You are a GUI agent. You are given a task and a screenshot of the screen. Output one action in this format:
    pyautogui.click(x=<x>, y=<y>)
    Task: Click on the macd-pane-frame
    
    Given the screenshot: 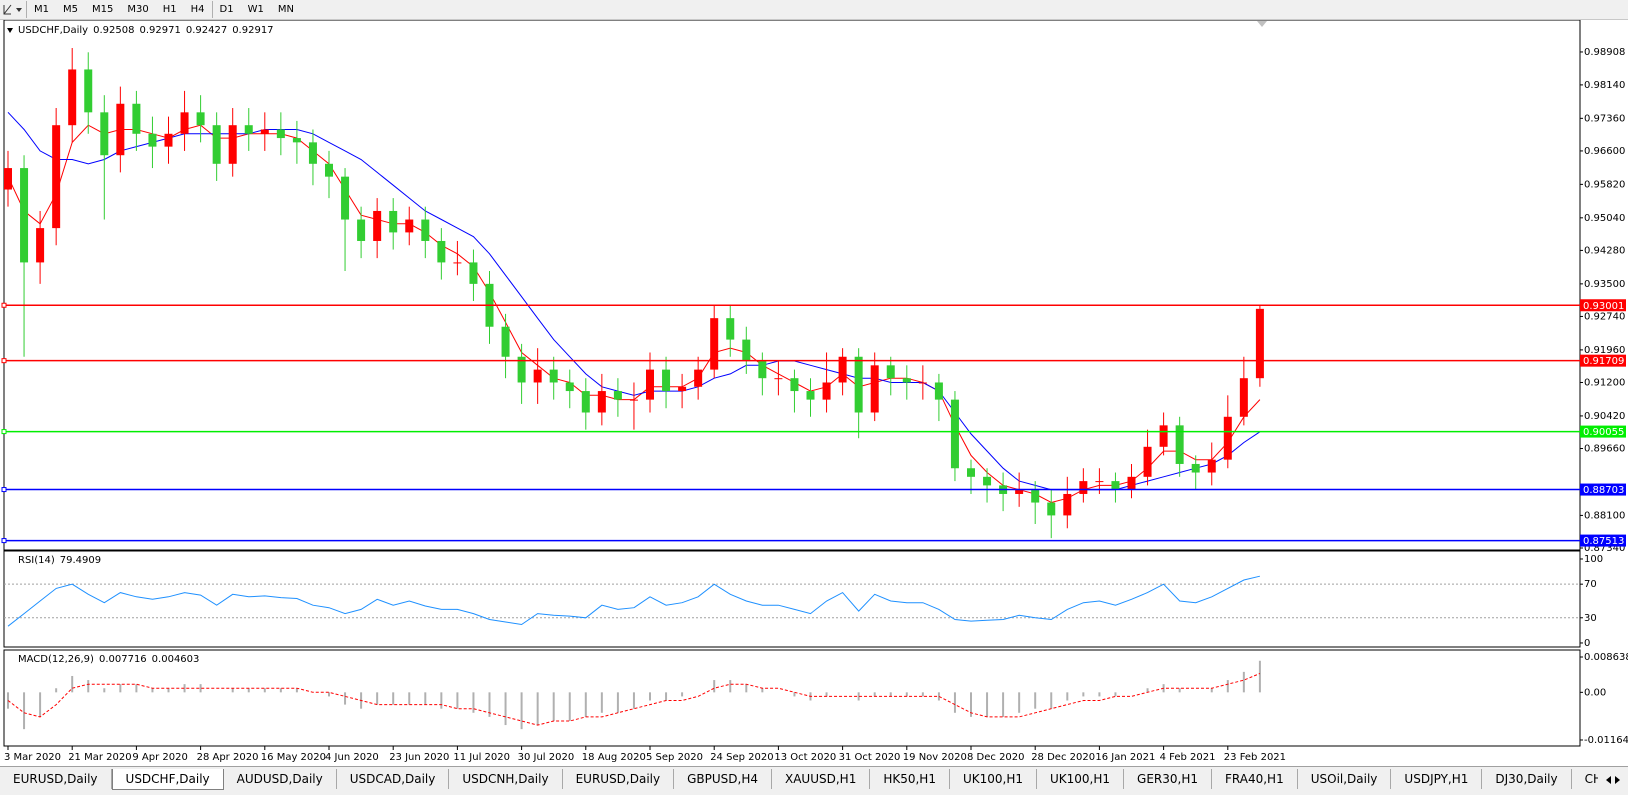 What is the action you would take?
    pyautogui.click(x=792, y=698)
    